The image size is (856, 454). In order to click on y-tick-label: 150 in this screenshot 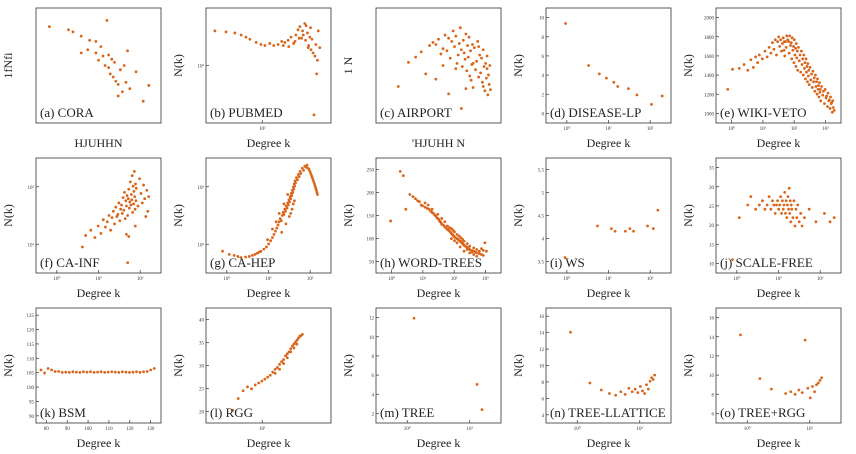, I will do `click(371, 217)`.